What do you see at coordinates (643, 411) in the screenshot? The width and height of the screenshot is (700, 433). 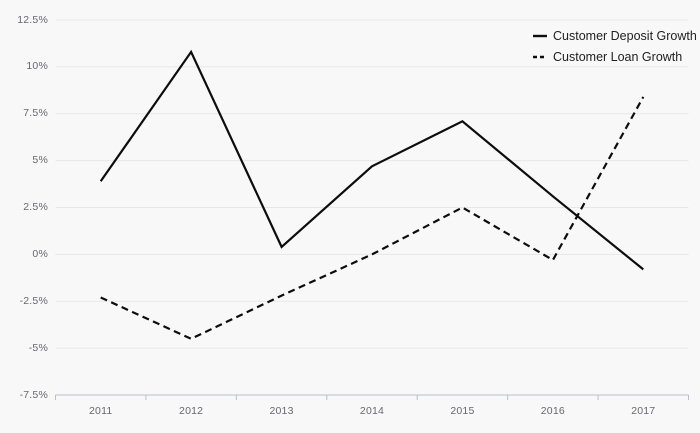 I see `x-axis-tick-label: 2017` at bounding box center [643, 411].